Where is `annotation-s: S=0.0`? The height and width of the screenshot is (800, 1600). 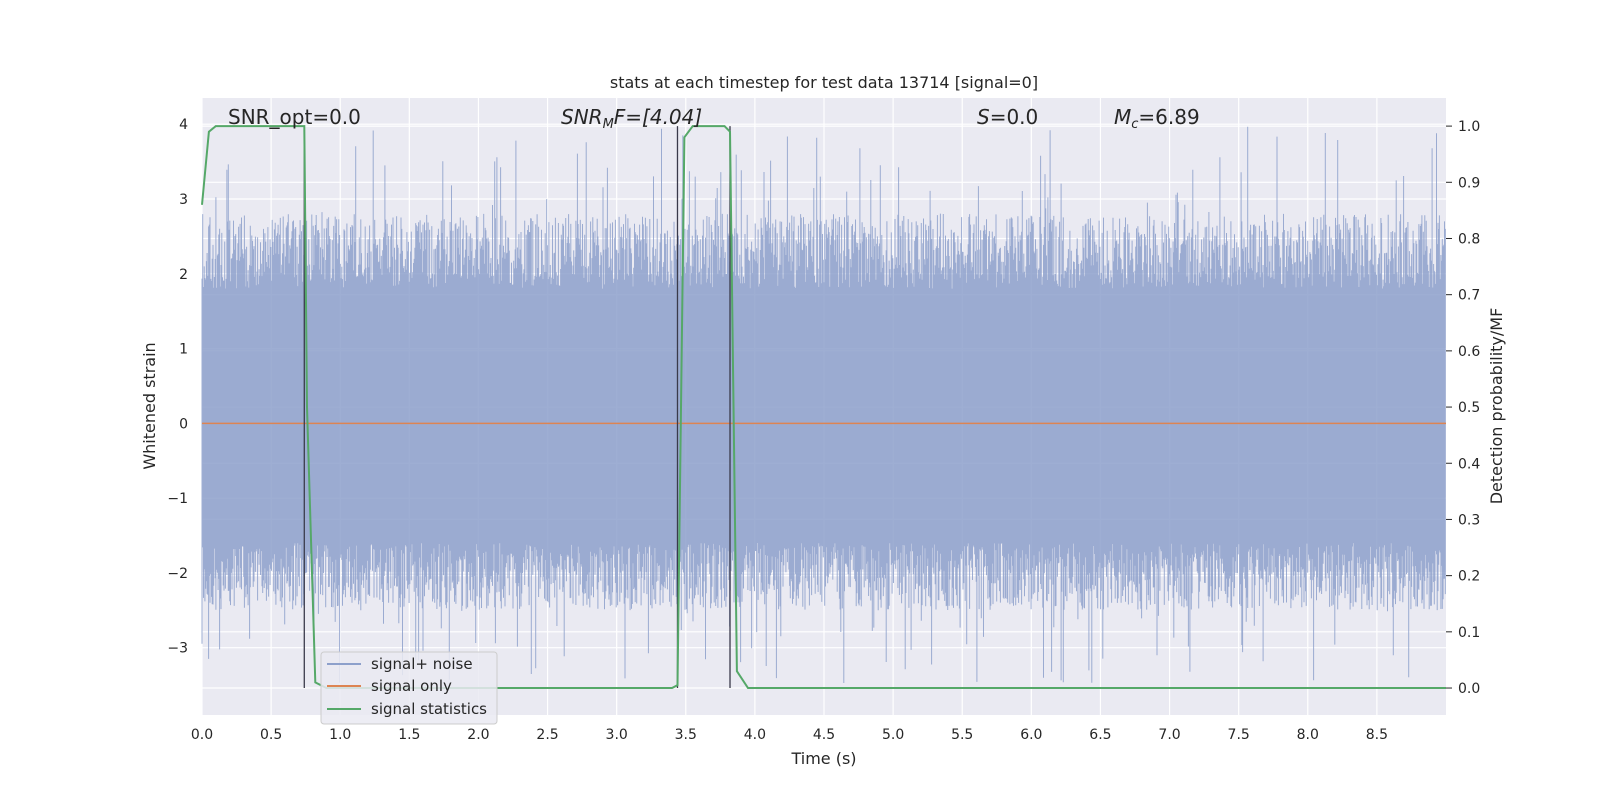 annotation-s: S=0.0 is located at coordinates (1007, 117).